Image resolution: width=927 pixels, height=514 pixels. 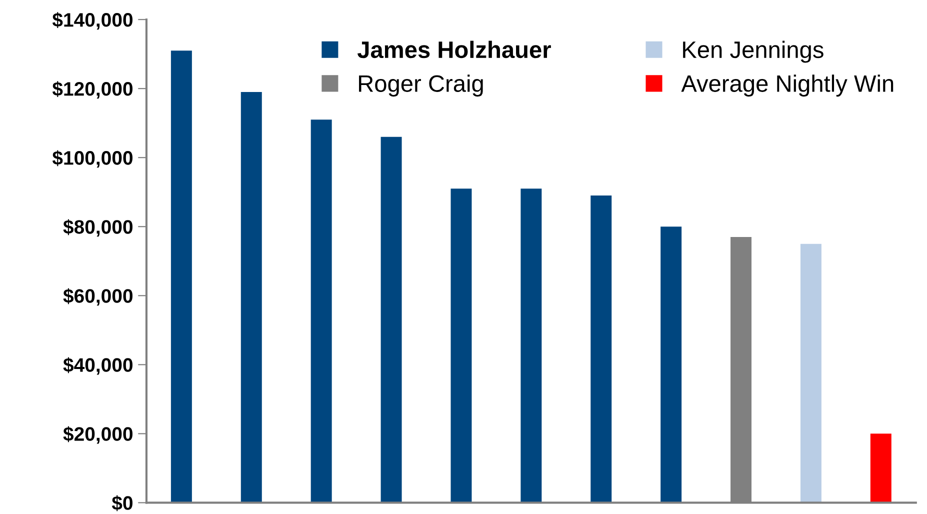 What do you see at coordinates (122, 503) in the screenshot?
I see `y-tick-label: $0` at bounding box center [122, 503].